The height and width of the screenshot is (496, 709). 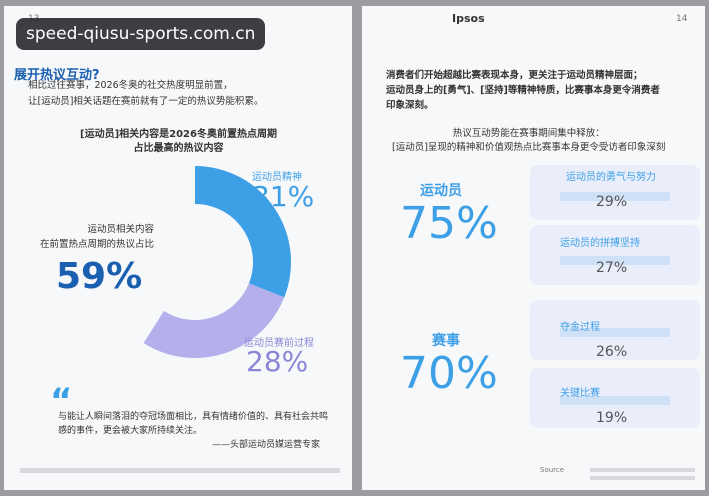 What do you see at coordinates (611, 177) in the screenshot?
I see `item-name: 运动员的勇气与努力` at bounding box center [611, 177].